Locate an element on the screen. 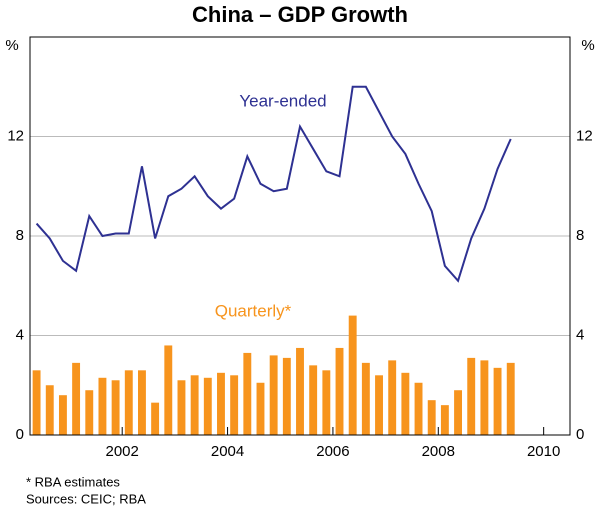 This screenshot has width=600, height=510. y-tick-label: 12 is located at coordinates (15, 135).